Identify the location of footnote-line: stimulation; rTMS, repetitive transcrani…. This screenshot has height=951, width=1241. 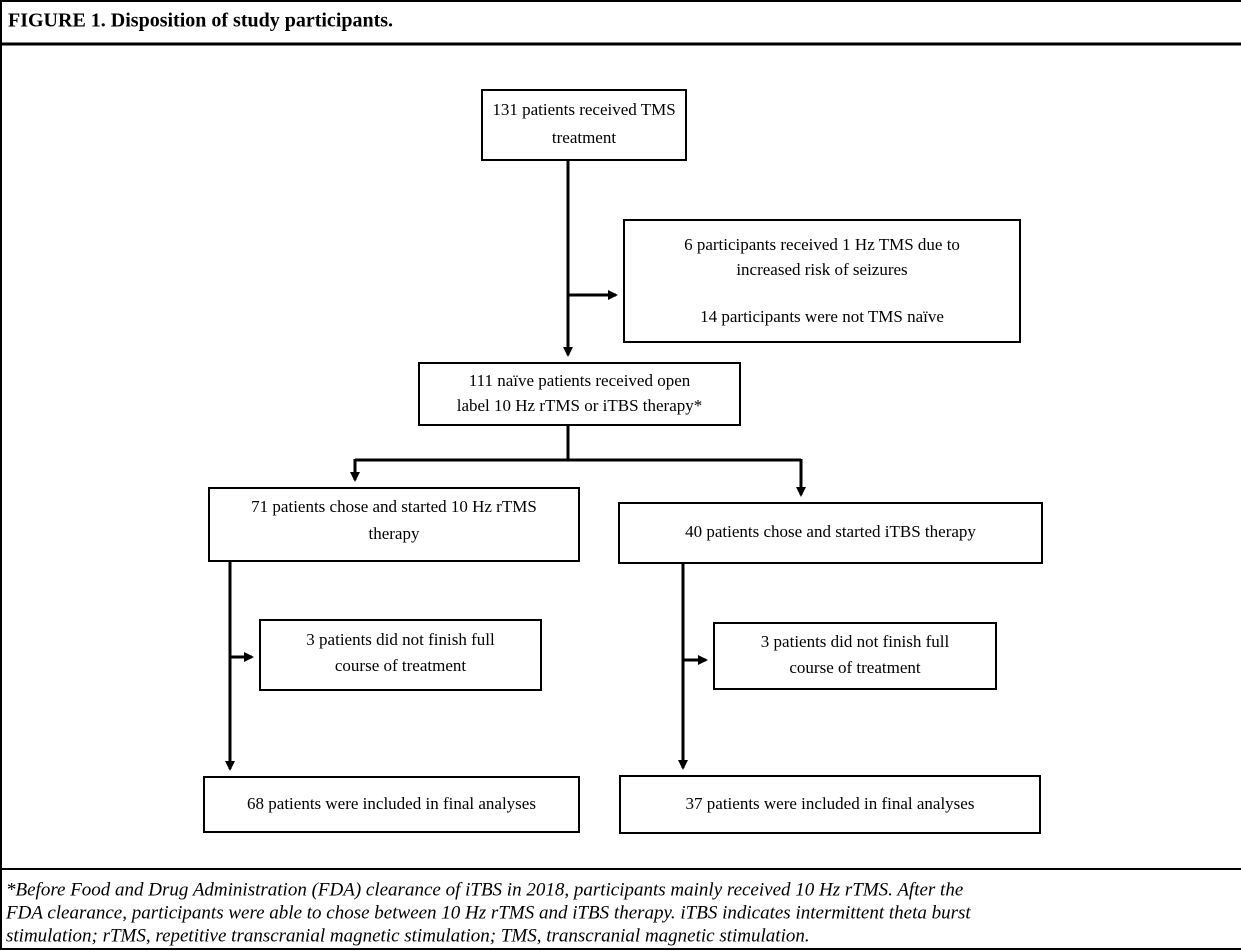
(408, 935).